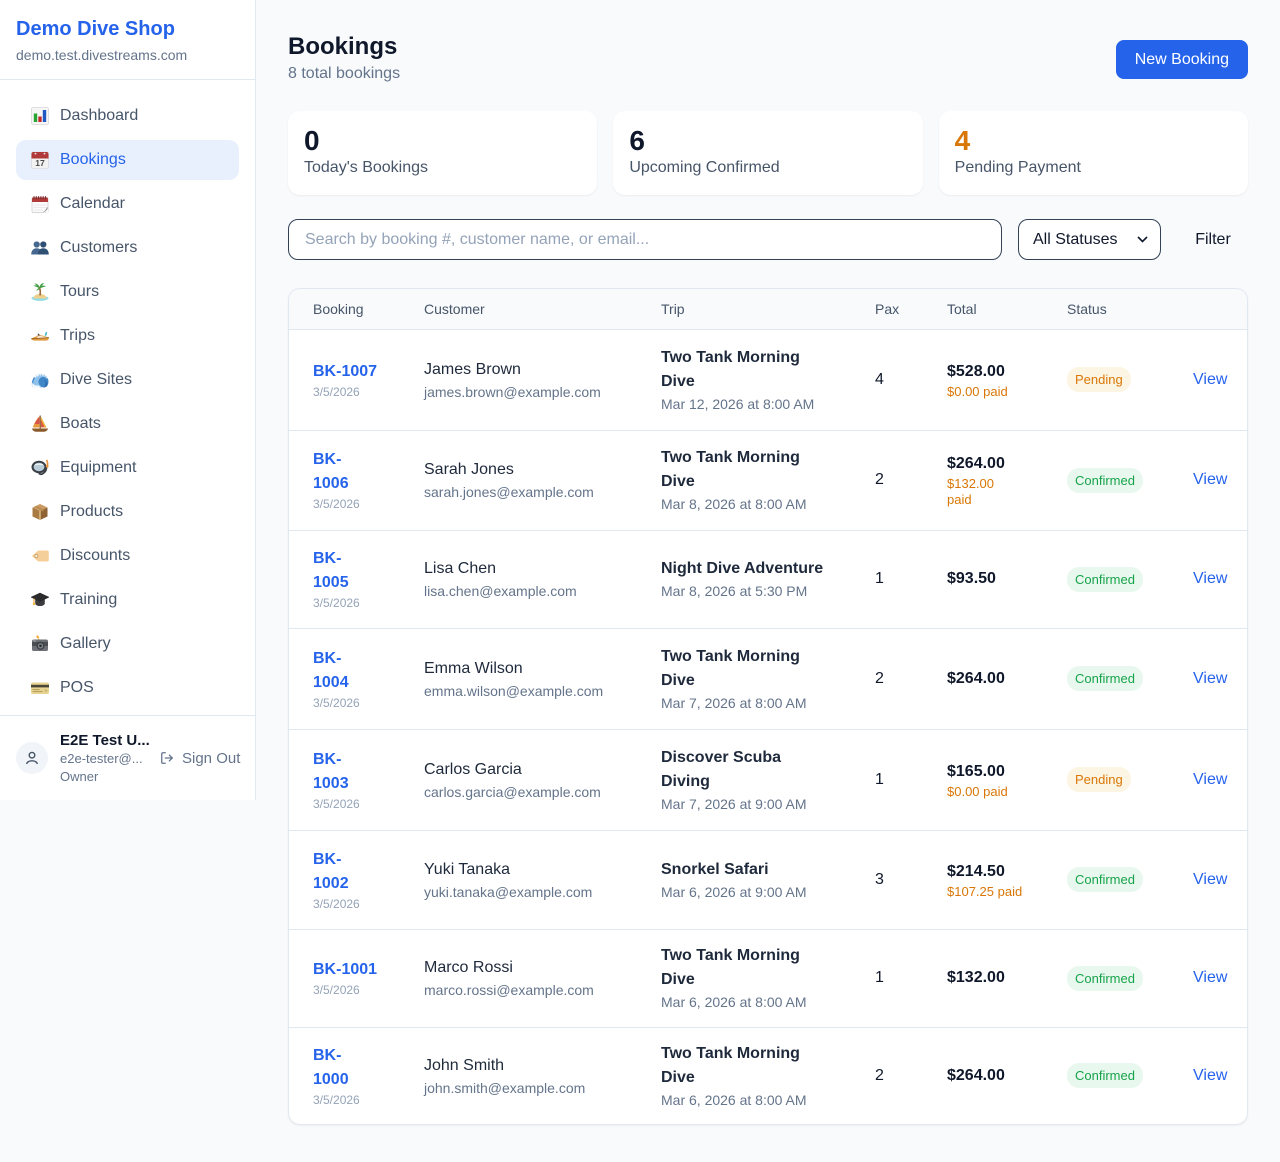  I want to click on svg-text: 17, so click(40, 163).